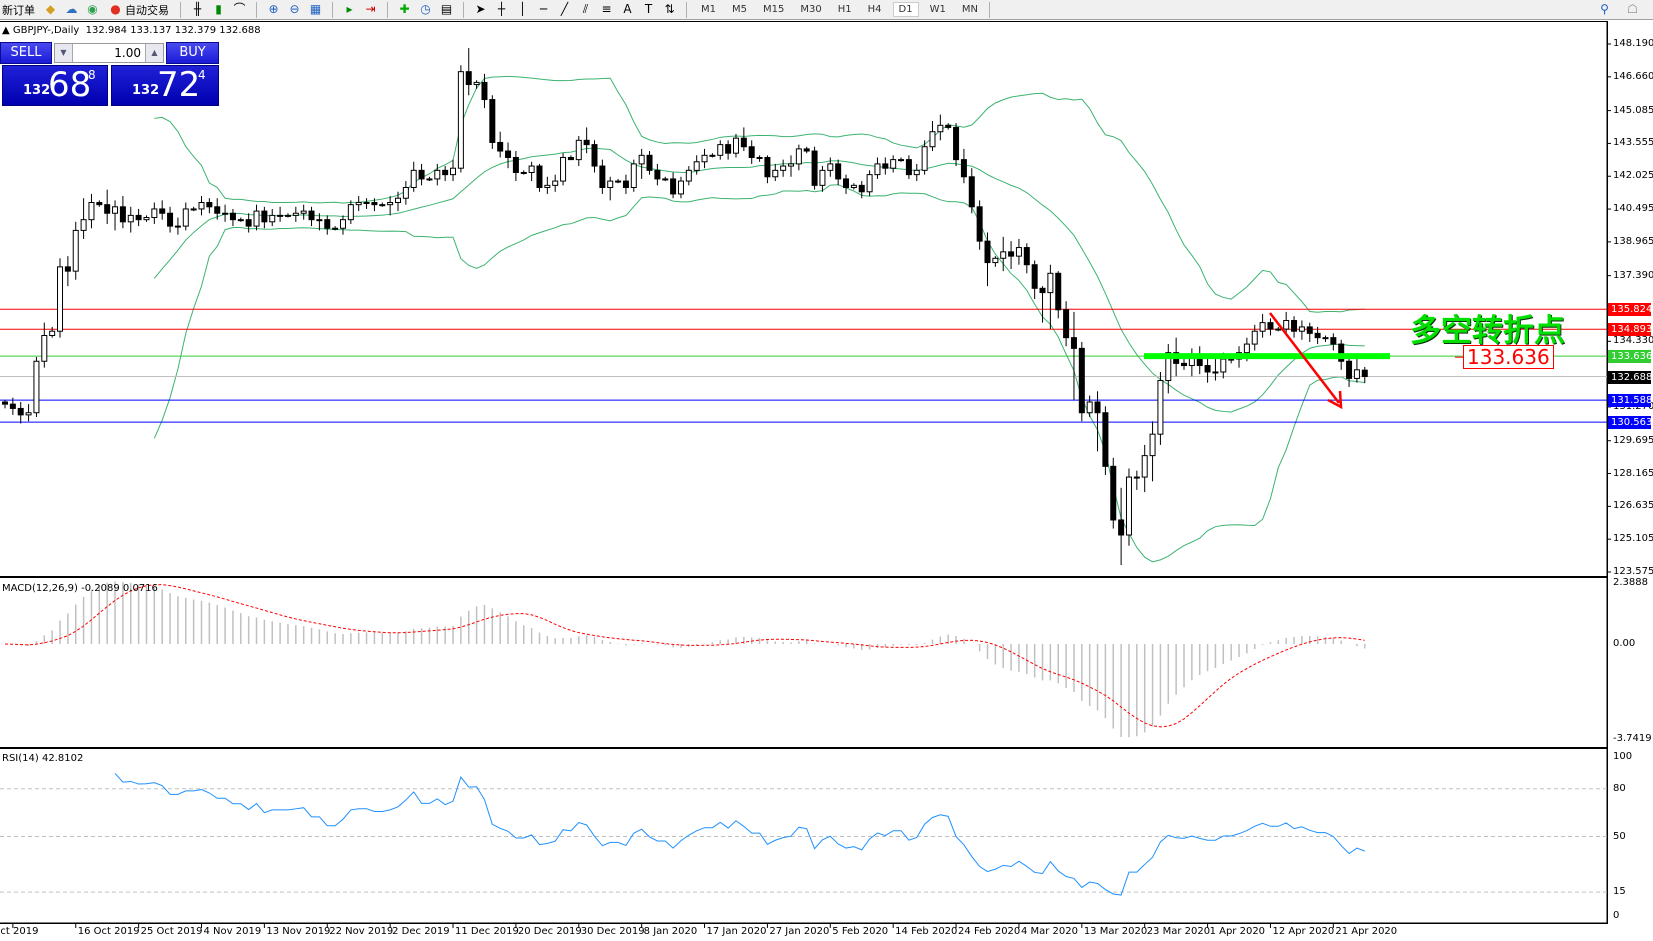  I want to click on date-axis-label: 4 Nov 2019, so click(232, 931).